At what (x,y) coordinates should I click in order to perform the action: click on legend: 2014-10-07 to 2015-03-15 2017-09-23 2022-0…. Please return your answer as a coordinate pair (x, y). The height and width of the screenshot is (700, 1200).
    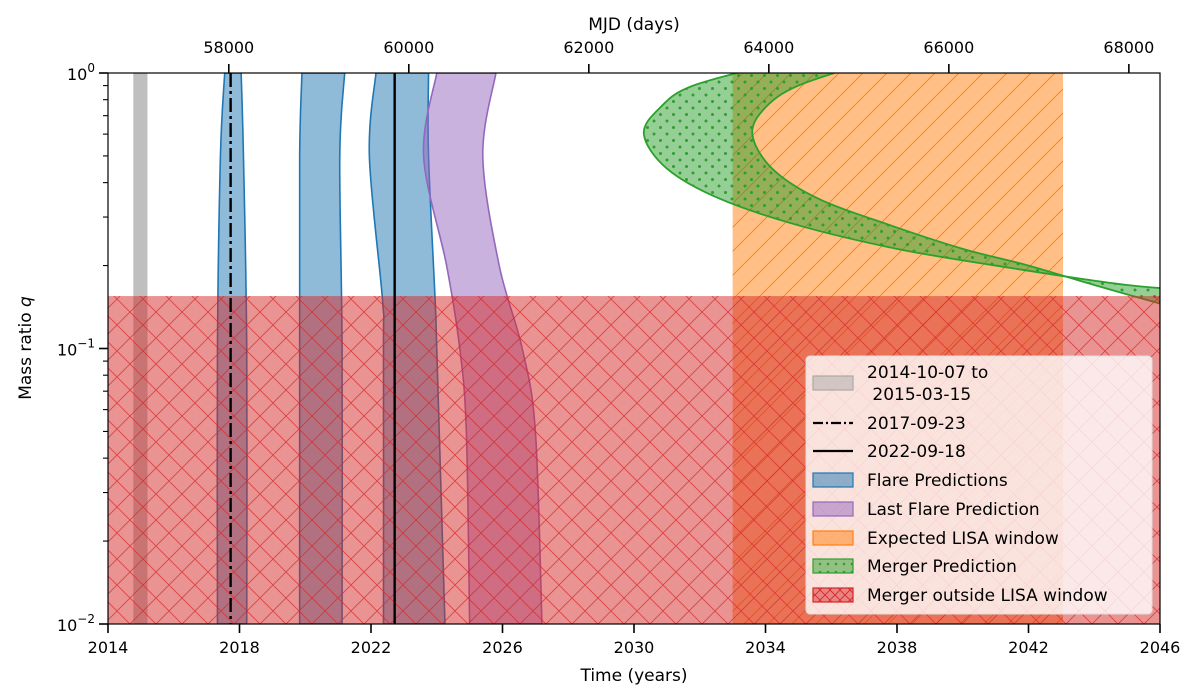
    Looking at the image, I should click on (979, 485).